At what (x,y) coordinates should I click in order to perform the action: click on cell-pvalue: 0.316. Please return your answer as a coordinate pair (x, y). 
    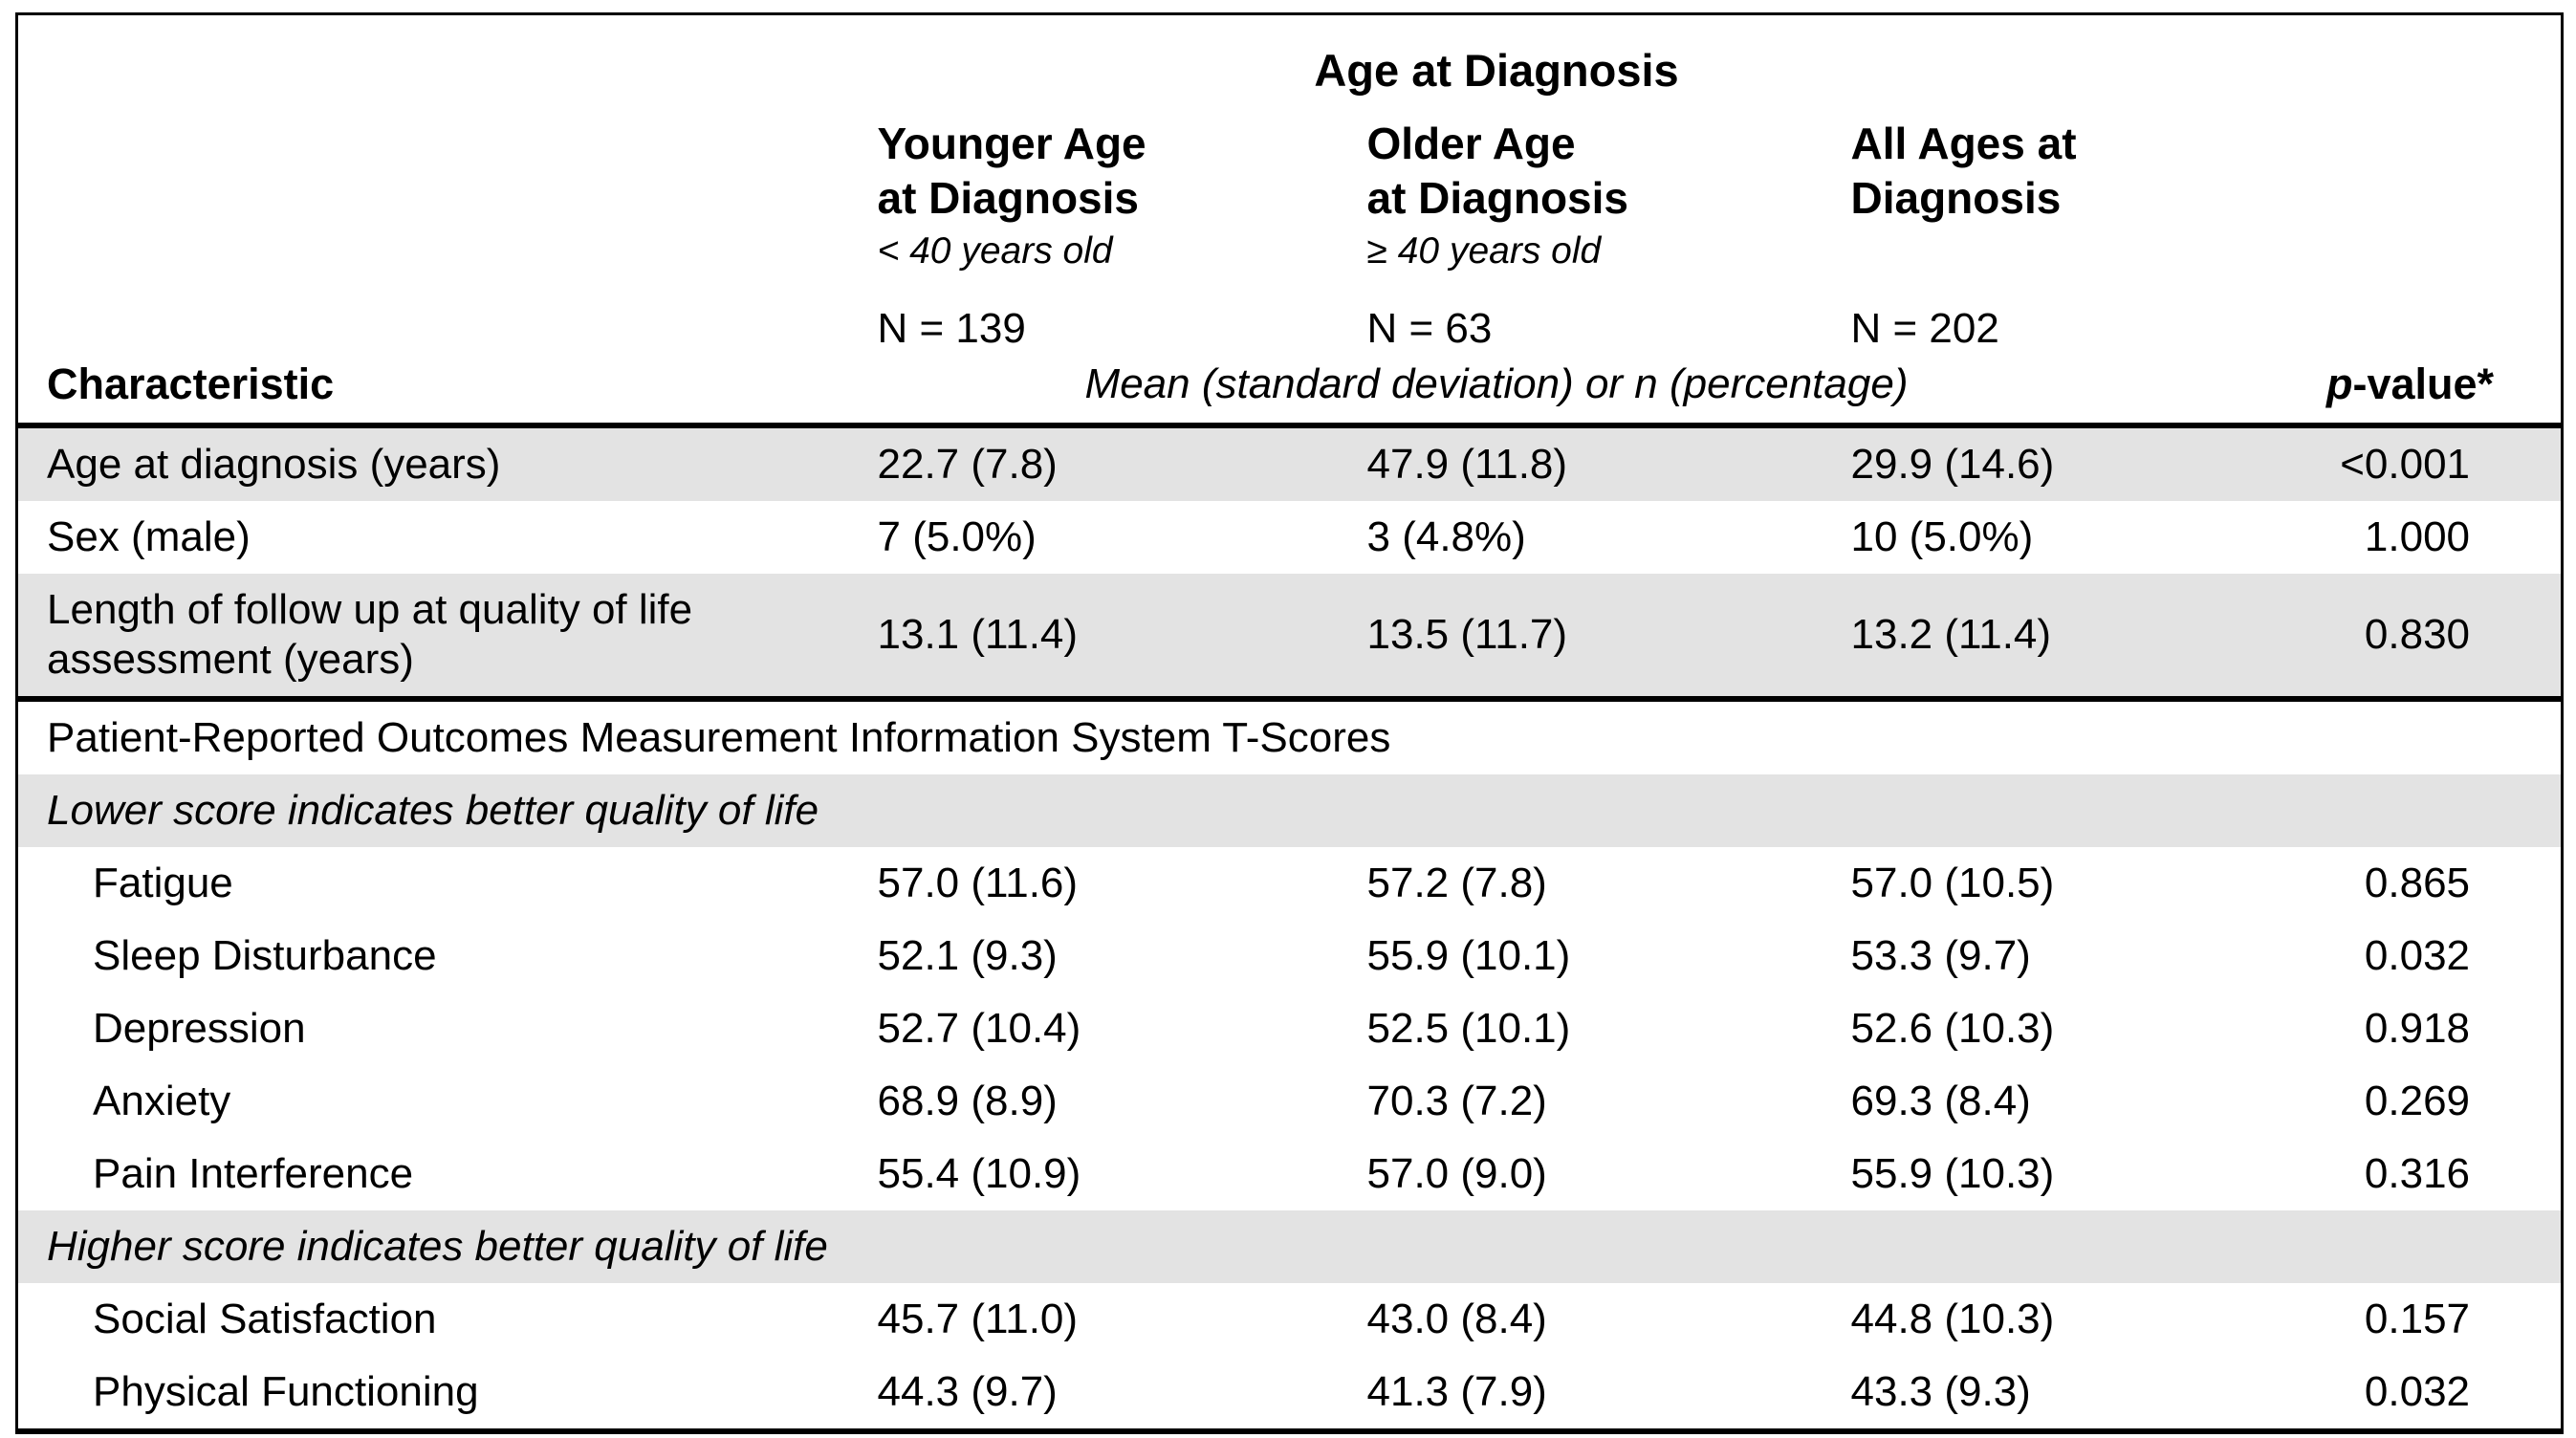
    Looking at the image, I should click on (2417, 1173).